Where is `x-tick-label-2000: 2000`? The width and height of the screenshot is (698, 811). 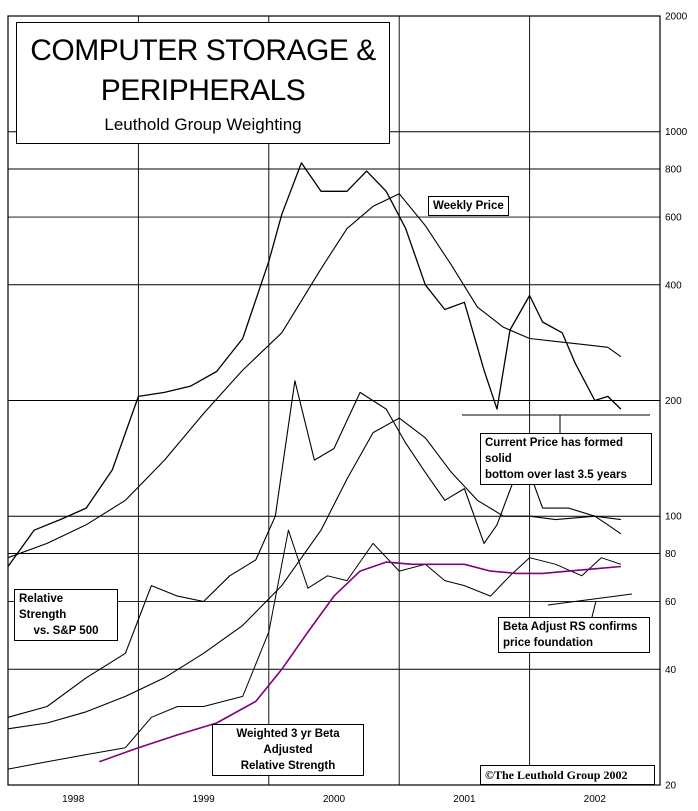 x-tick-label-2000: 2000 is located at coordinates (334, 799).